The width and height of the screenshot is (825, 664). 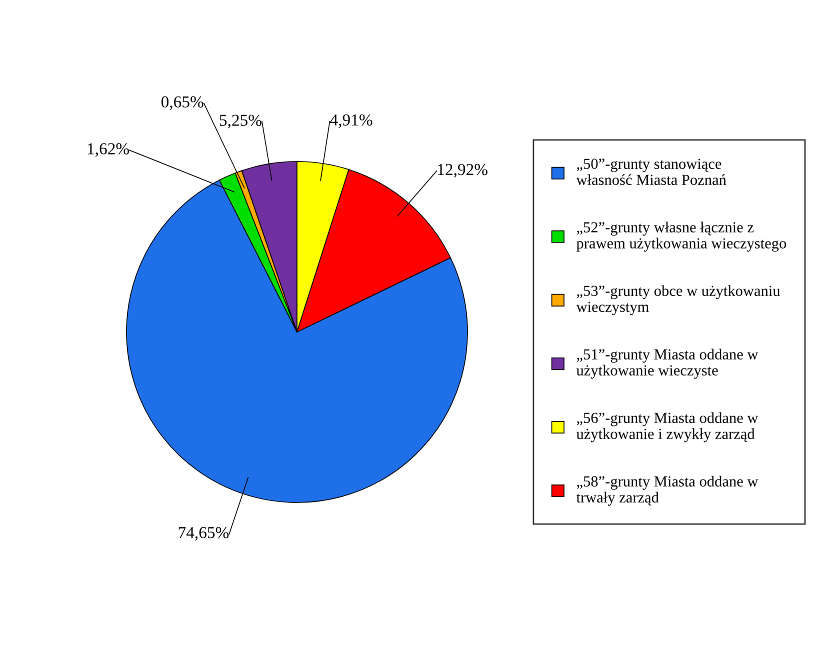 I want to click on data-label: 74,65%, so click(x=203, y=533).